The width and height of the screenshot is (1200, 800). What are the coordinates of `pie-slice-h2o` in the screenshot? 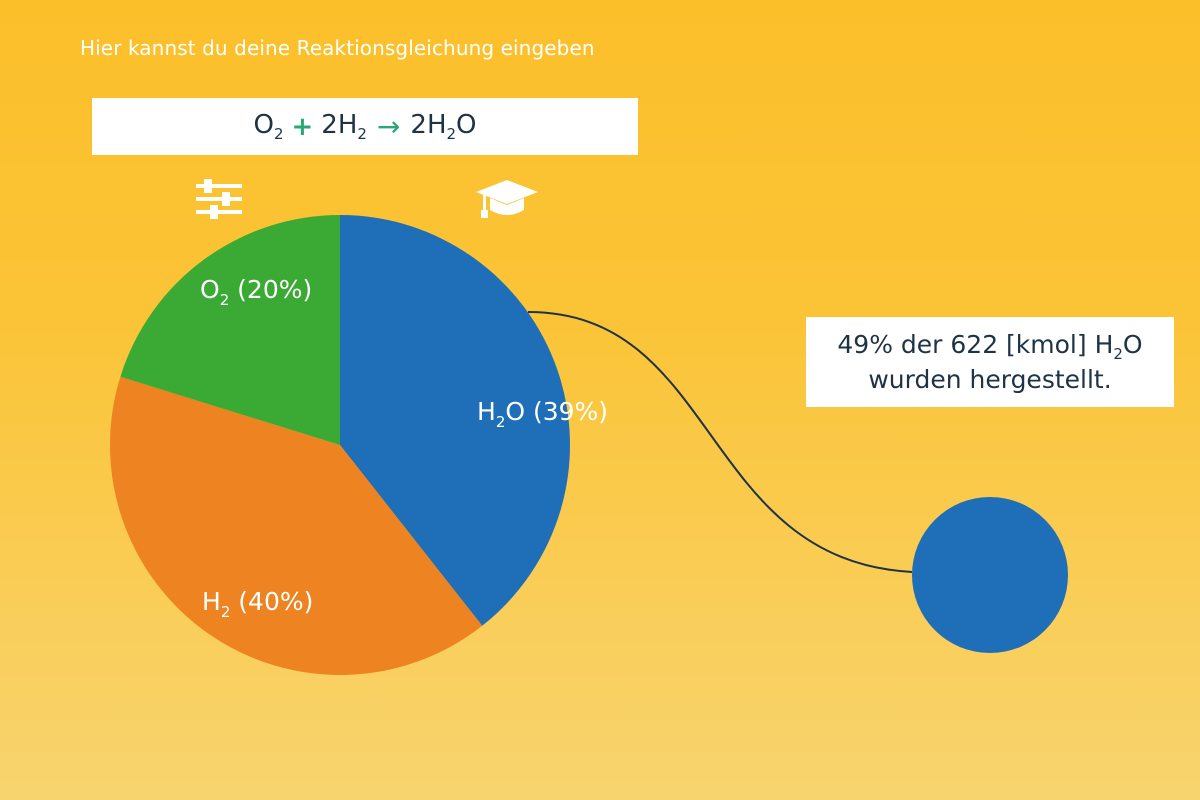 It's located at (455, 420).